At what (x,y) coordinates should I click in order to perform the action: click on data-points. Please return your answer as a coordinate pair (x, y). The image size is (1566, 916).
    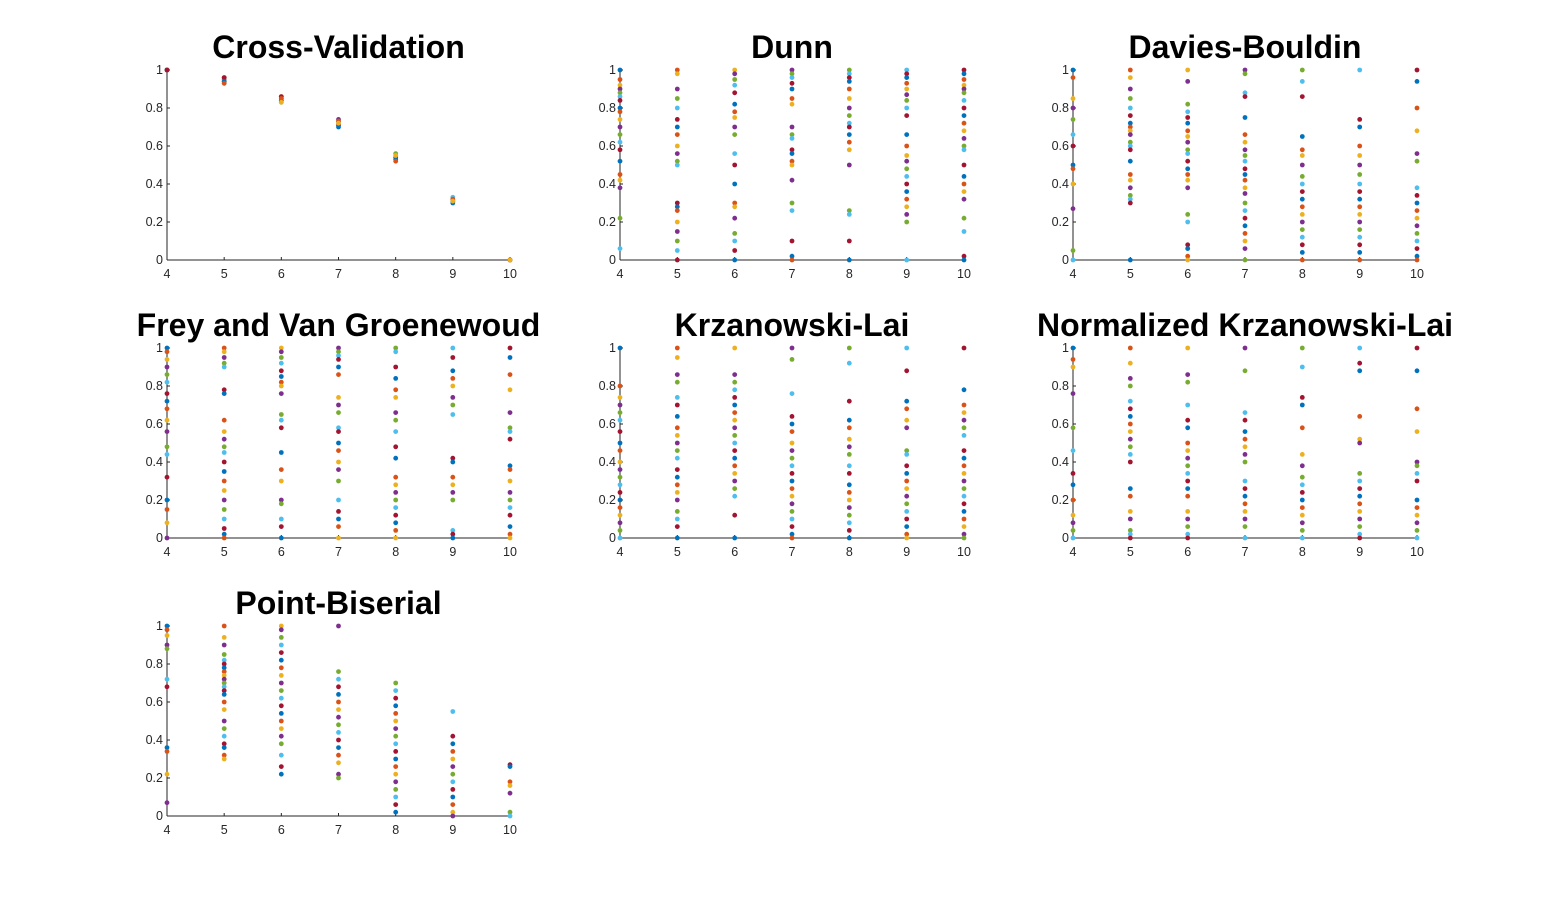
    Looking at the image, I should click on (338, 443).